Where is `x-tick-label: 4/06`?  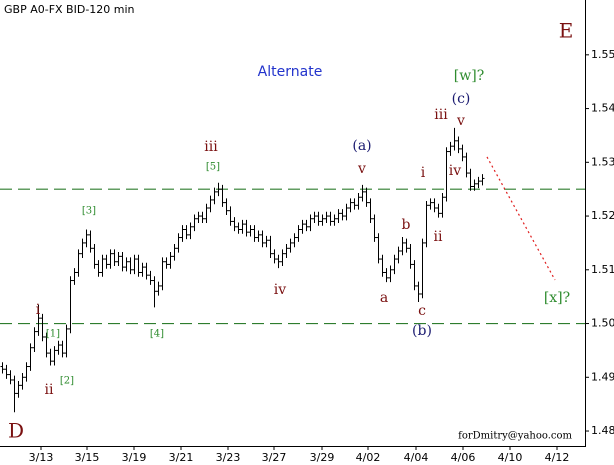 x-tick-label: 4/06 is located at coordinates (463, 457).